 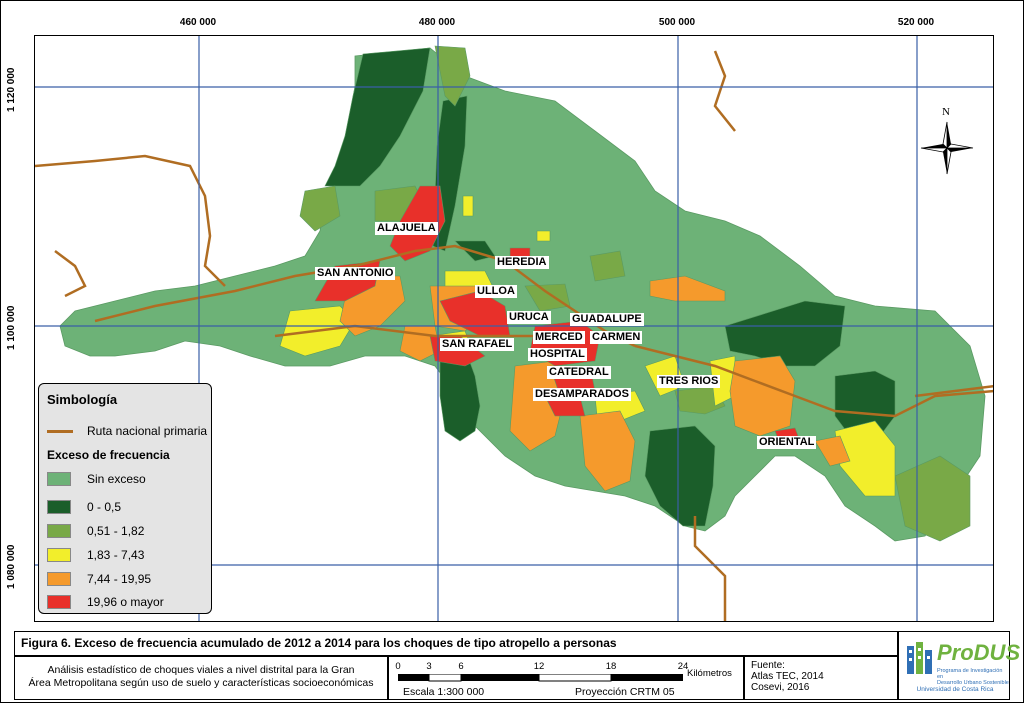 I want to click on legend-class-row: Sin exceso, so click(x=96, y=479).